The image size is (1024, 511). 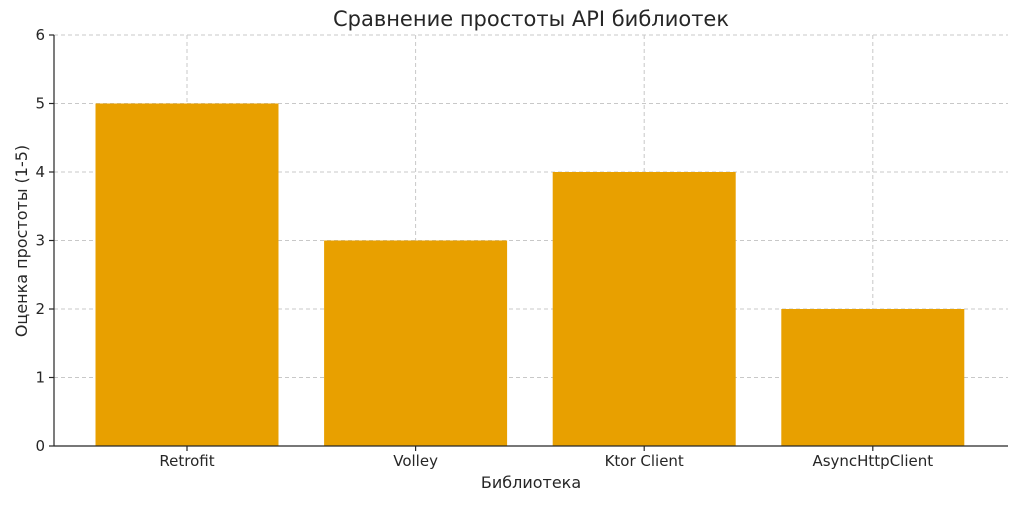 What do you see at coordinates (187, 274) in the screenshot?
I see `bar-retrofit` at bounding box center [187, 274].